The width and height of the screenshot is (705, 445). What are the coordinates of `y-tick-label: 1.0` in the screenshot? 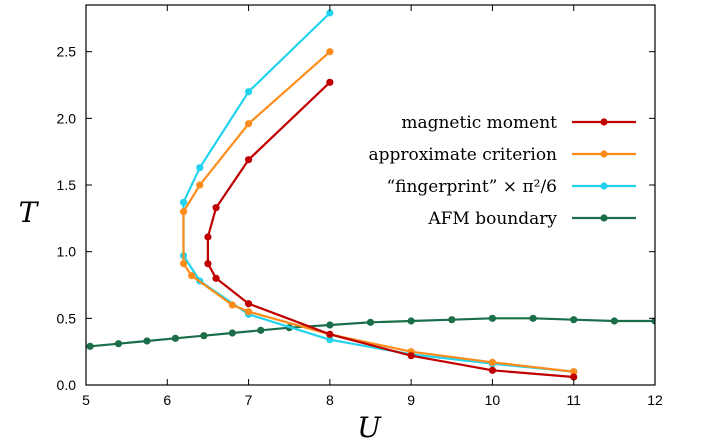 It's located at (67, 252).